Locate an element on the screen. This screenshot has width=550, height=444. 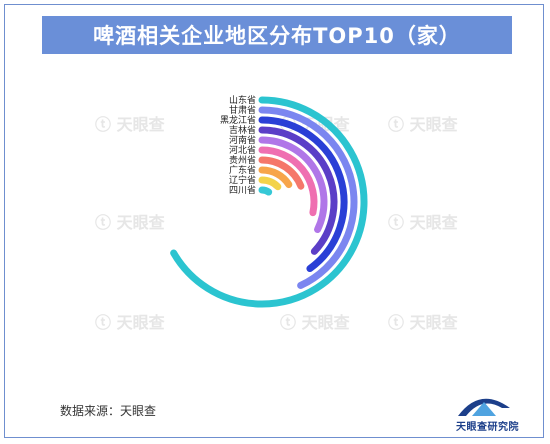
chart-title: 啤酒相关企业地区分布TOP10（家） is located at coordinates (277, 36).